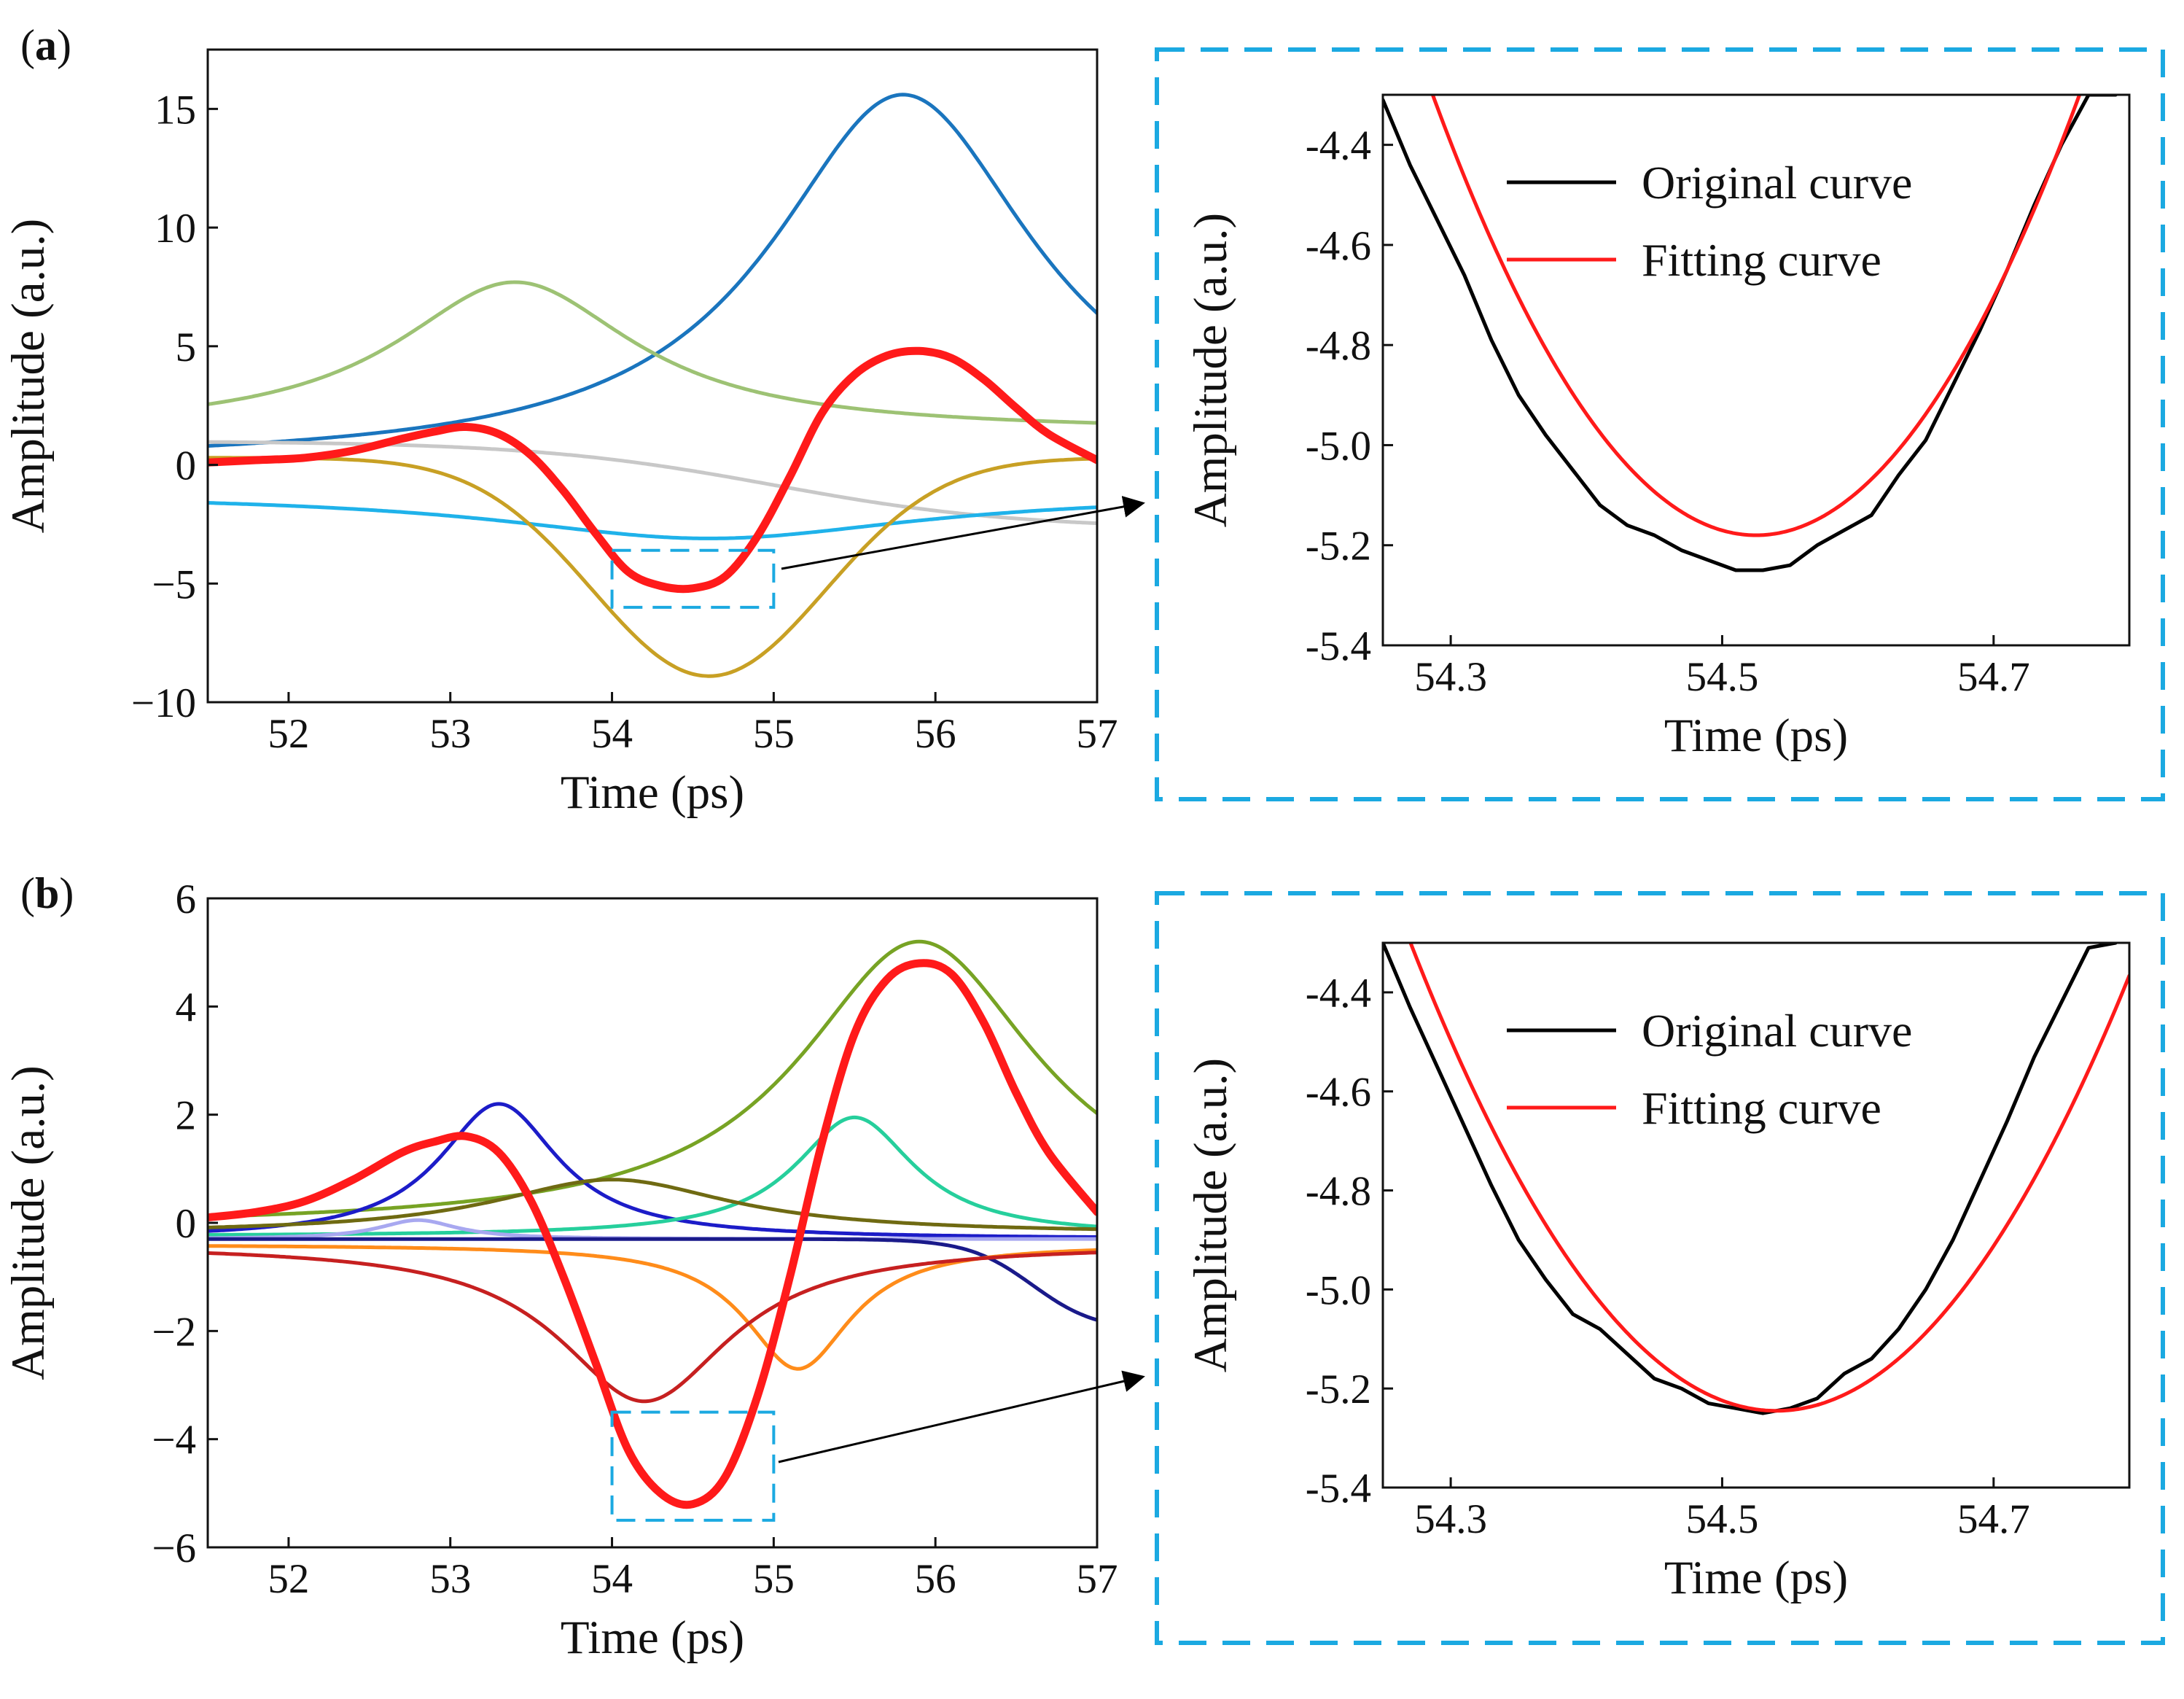 The image size is (2184, 1699). I want to click on panel-label-a: (a), so click(45, 45).